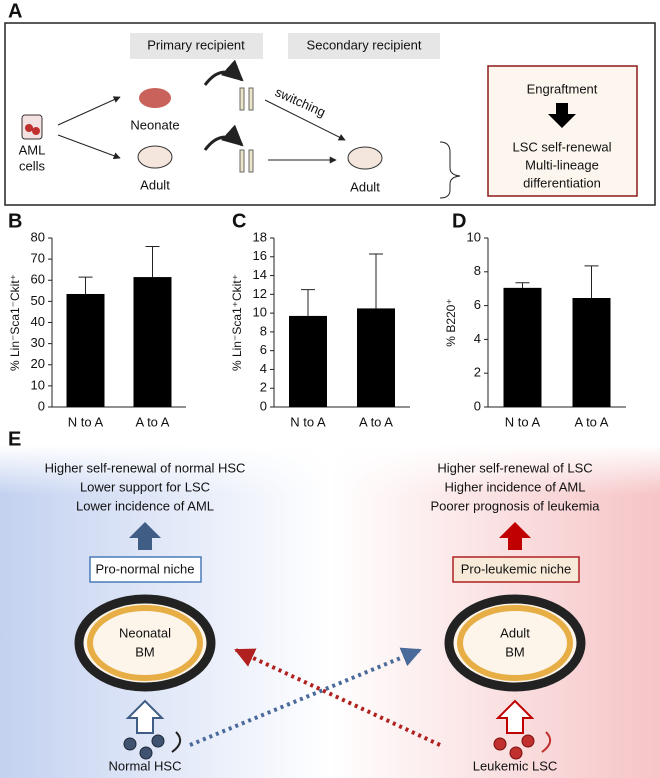  I want to click on label: switching, so click(300, 101).